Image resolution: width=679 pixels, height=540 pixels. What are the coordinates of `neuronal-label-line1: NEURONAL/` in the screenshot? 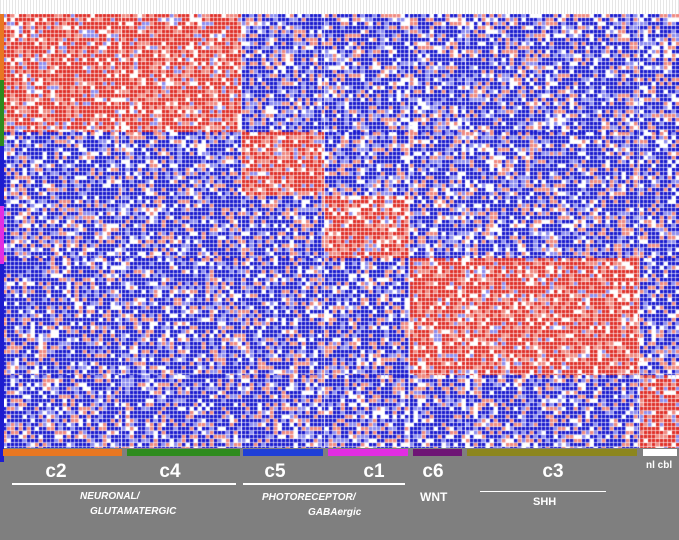 It's located at (110, 496).